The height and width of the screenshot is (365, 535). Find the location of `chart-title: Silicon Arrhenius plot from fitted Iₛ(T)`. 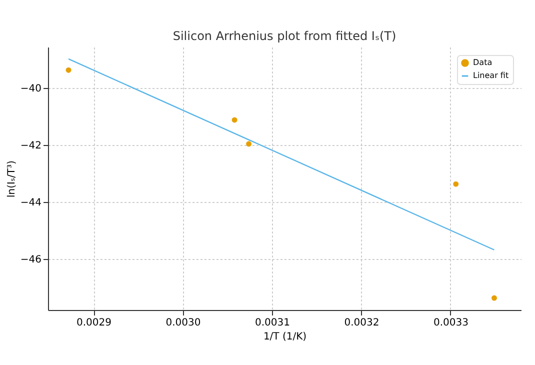

chart-title: Silicon Arrhenius plot from fitted Iₛ(T) is located at coordinates (284, 36).